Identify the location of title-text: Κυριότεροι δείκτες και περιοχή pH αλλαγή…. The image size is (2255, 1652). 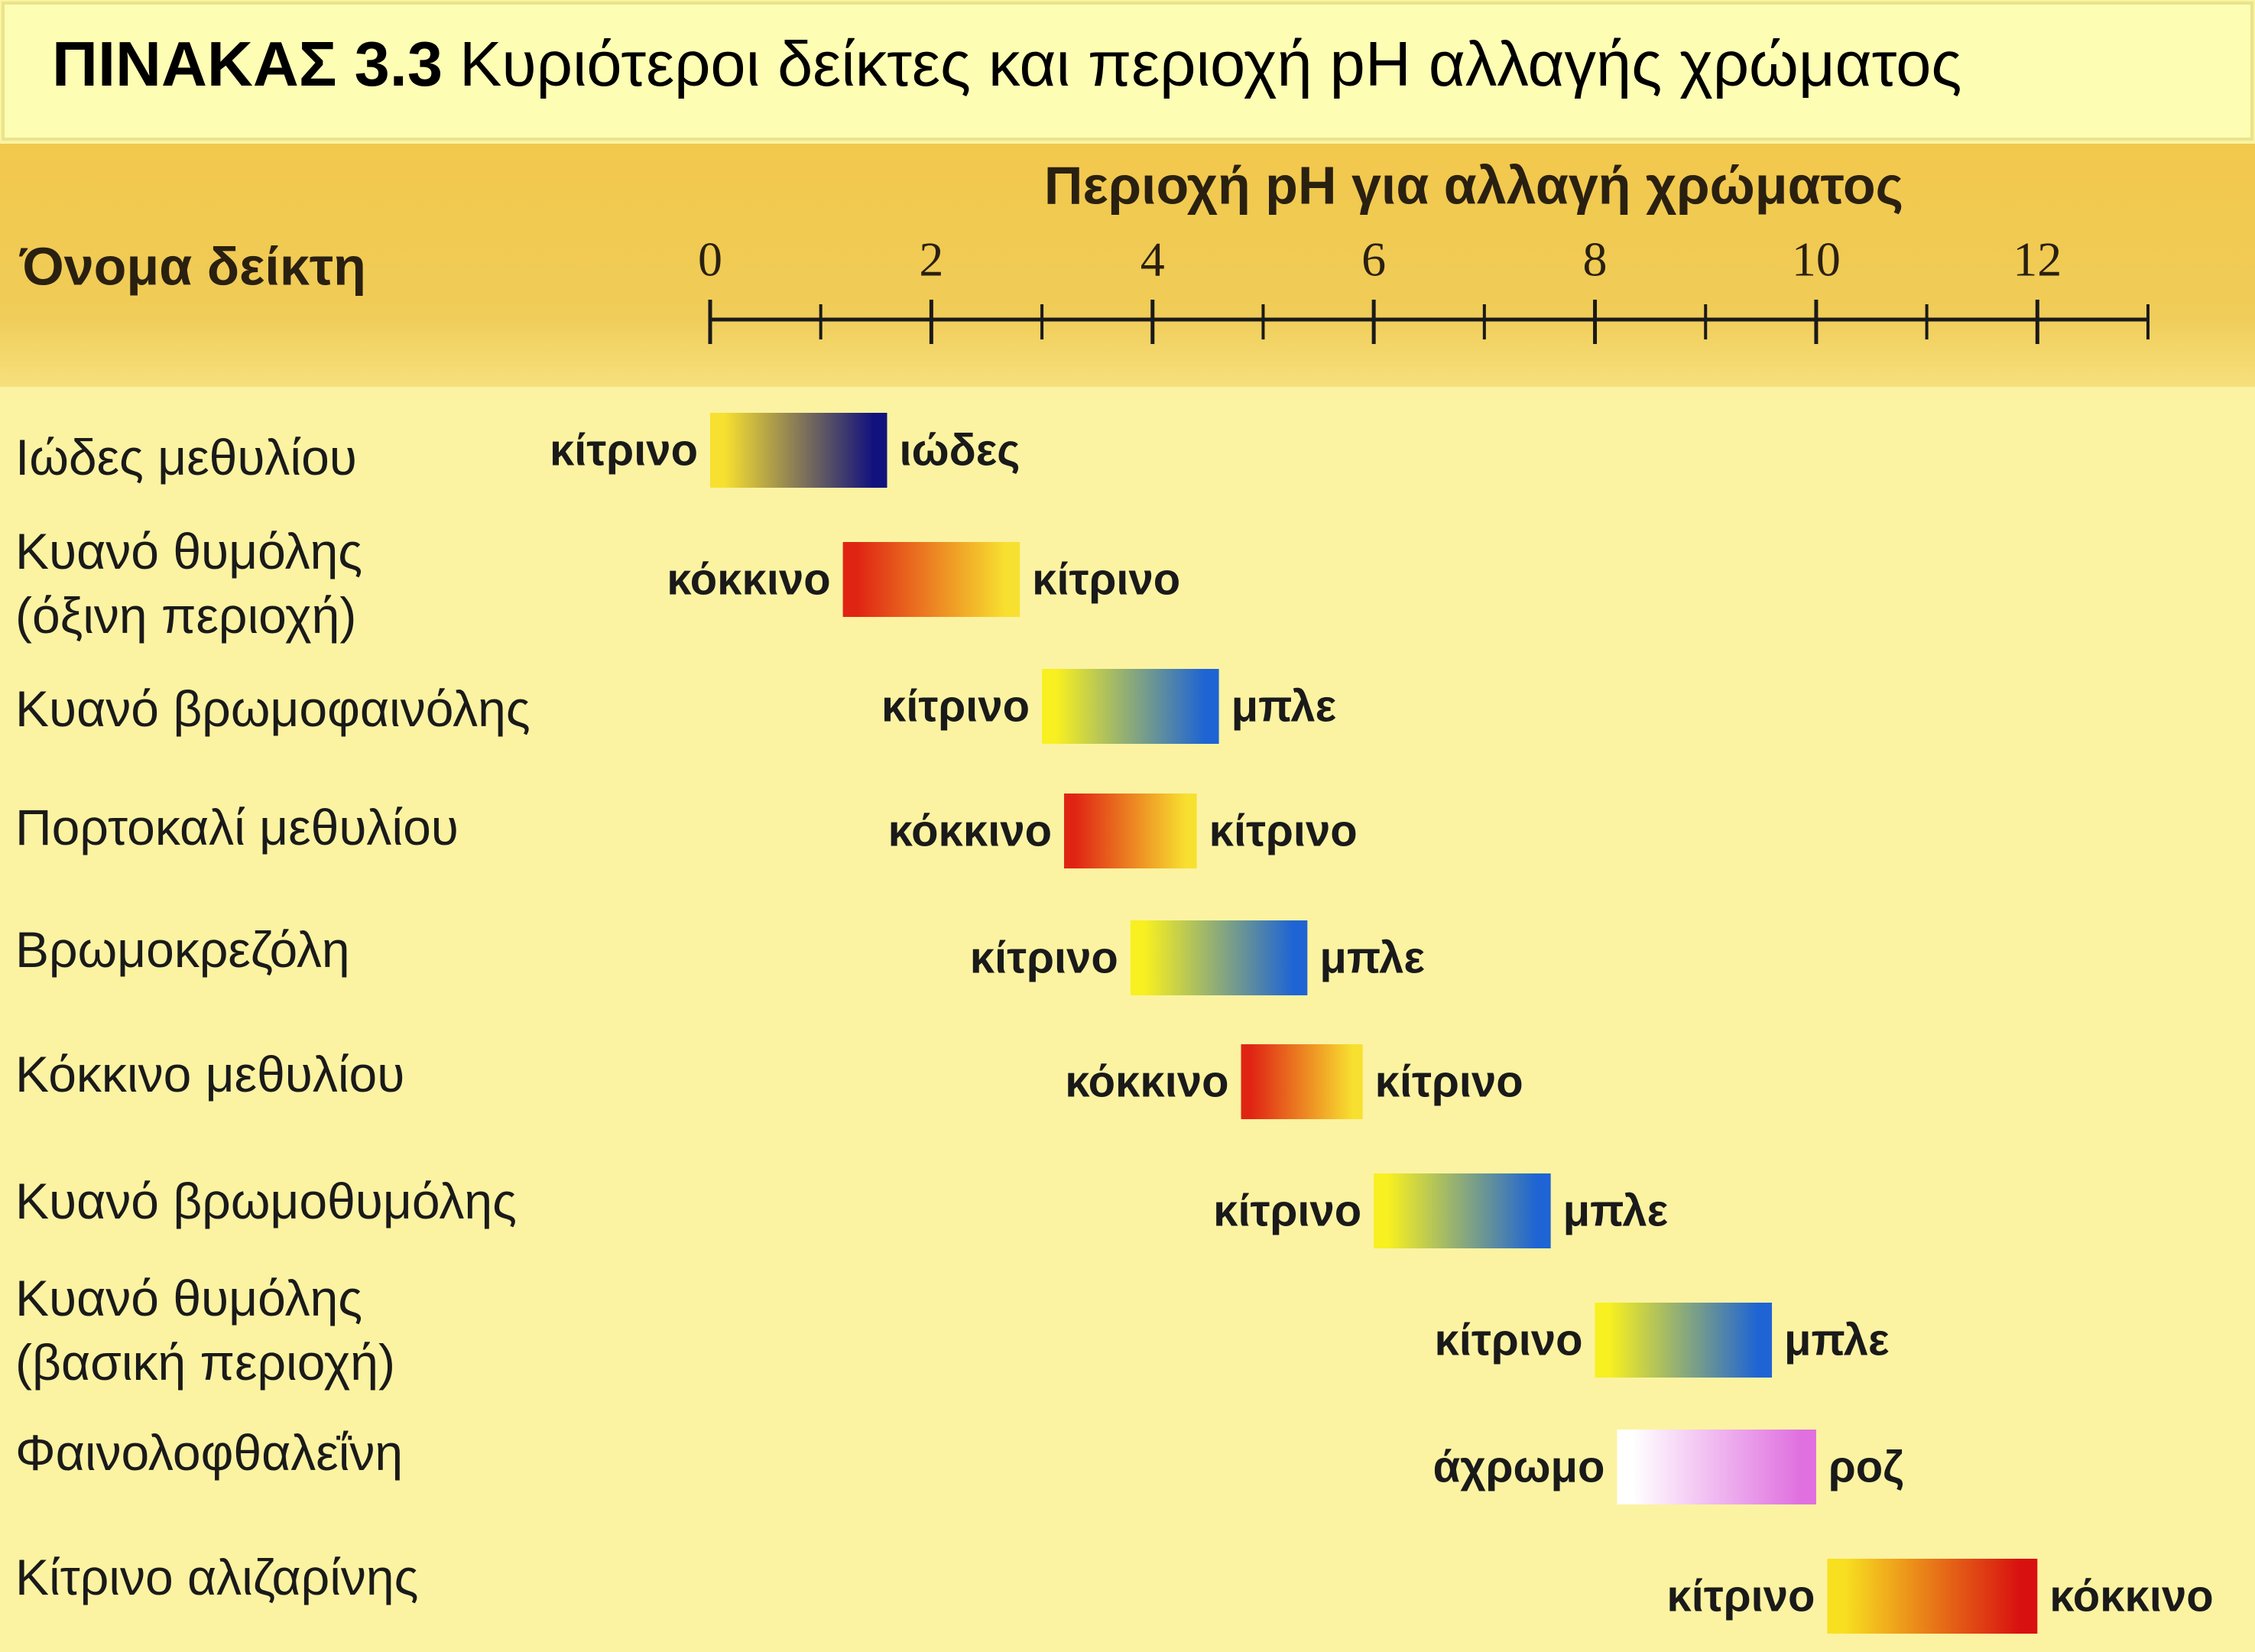
(1210, 63).